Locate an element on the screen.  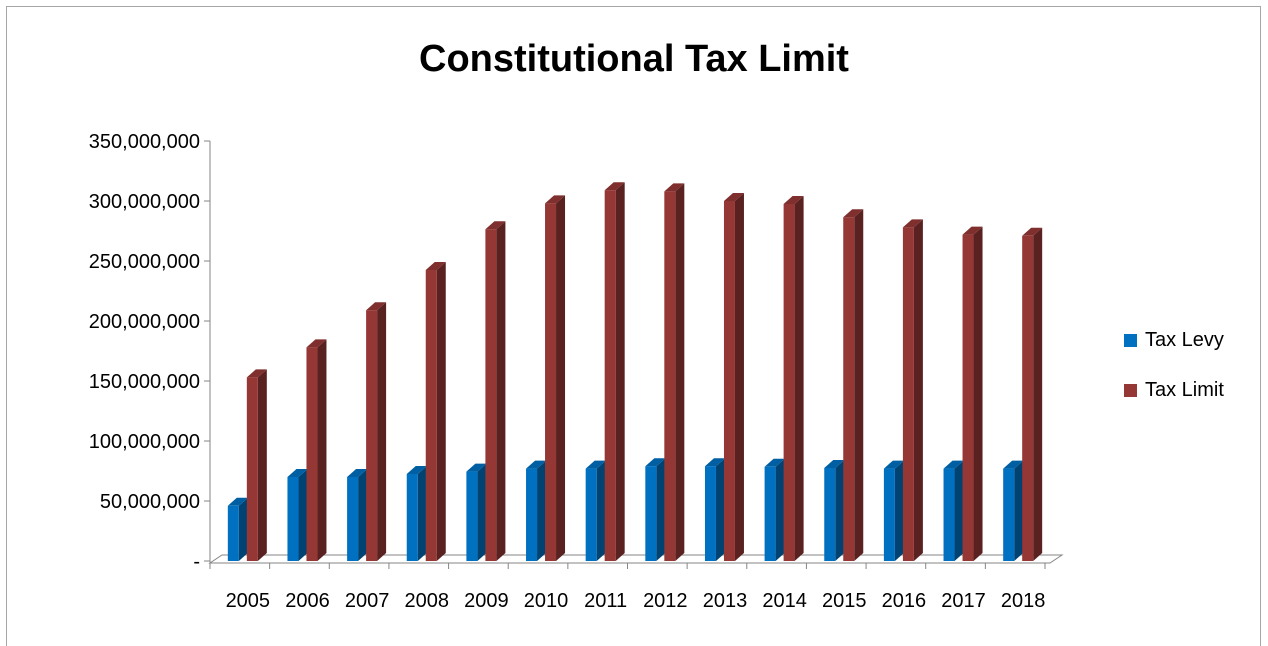
legend-item-tax-levy: Tax Levy is located at coordinates (1174, 340).